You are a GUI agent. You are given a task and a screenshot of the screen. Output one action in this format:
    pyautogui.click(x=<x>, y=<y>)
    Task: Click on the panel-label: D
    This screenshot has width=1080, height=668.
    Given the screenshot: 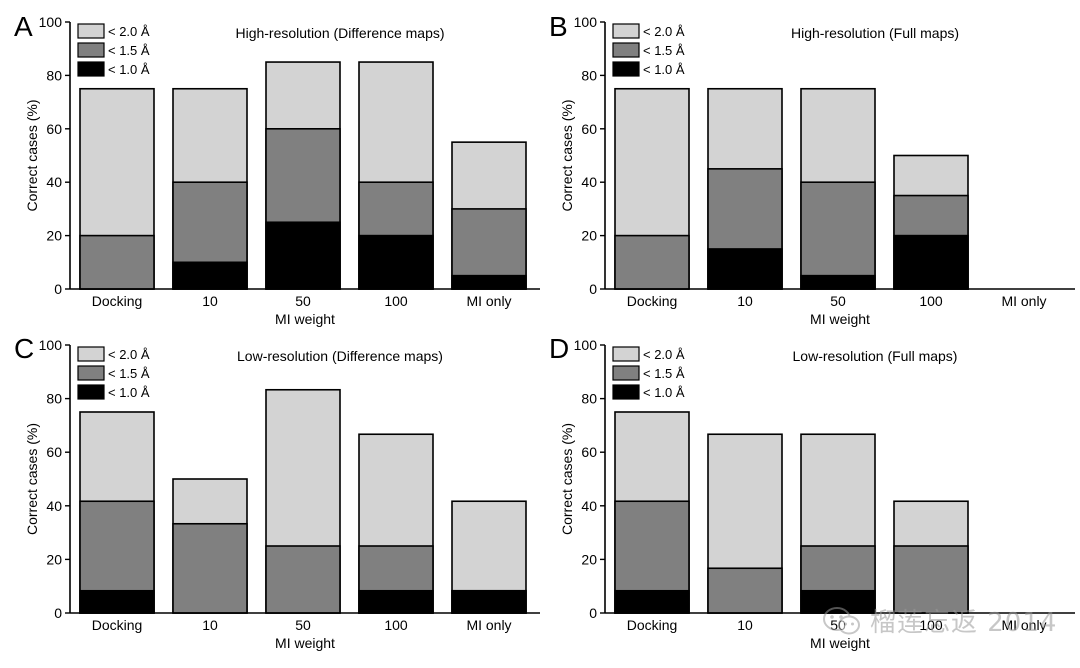 What is the action you would take?
    pyautogui.click(x=559, y=348)
    